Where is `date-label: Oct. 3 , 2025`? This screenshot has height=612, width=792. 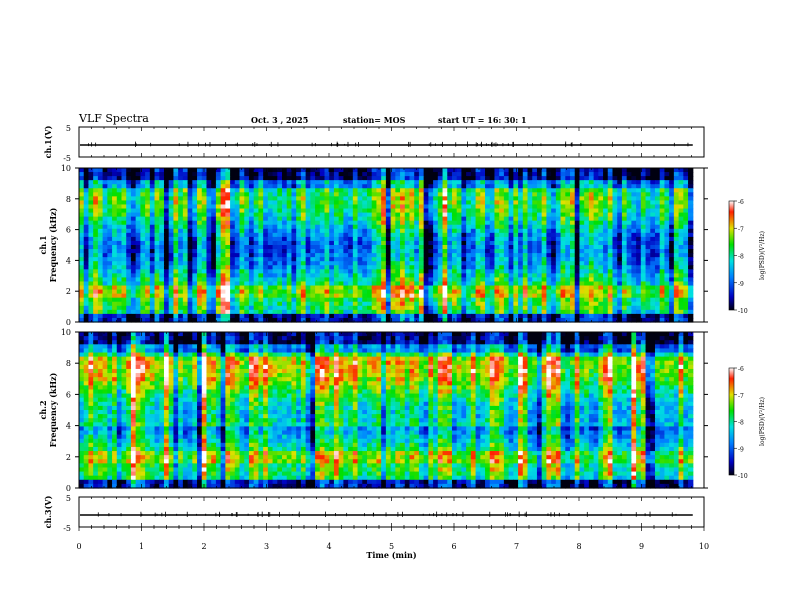 date-label: Oct. 3 , 2025 is located at coordinates (280, 120).